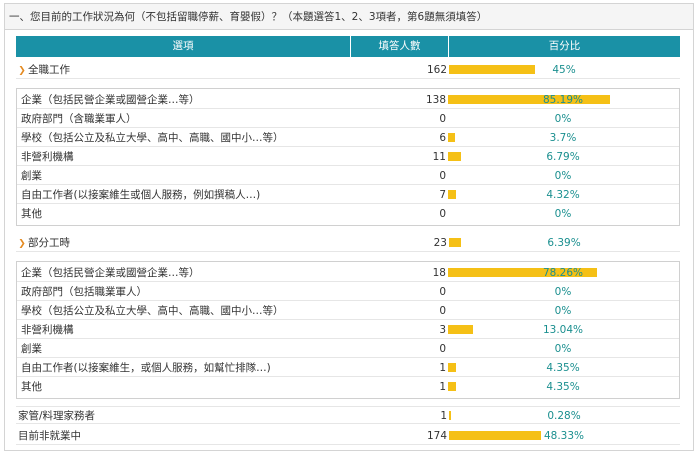 Image resolution: width=698 pixels, height=454 pixels. What do you see at coordinates (564, 46) in the screenshot?
I see `column-header-percent: 百分比` at bounding box center [564, 46].